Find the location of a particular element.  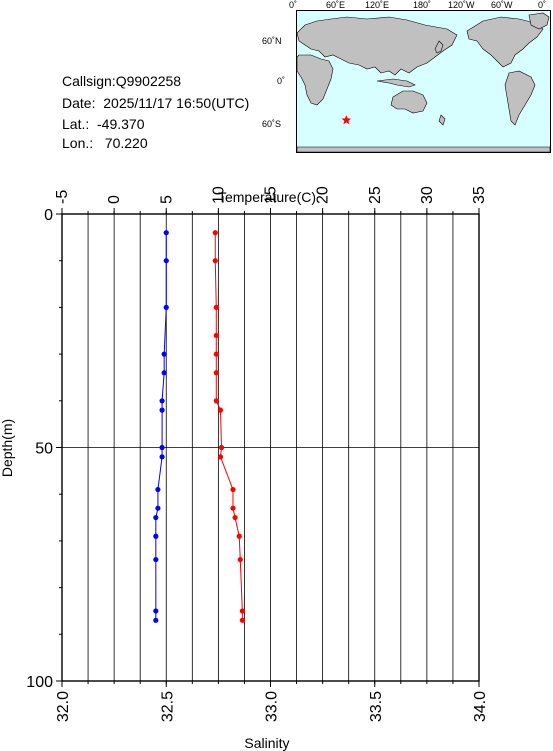

salinity-axis: 32.0 32.5 33.0 33.5 34.0 is located at coordinates (272, 701).